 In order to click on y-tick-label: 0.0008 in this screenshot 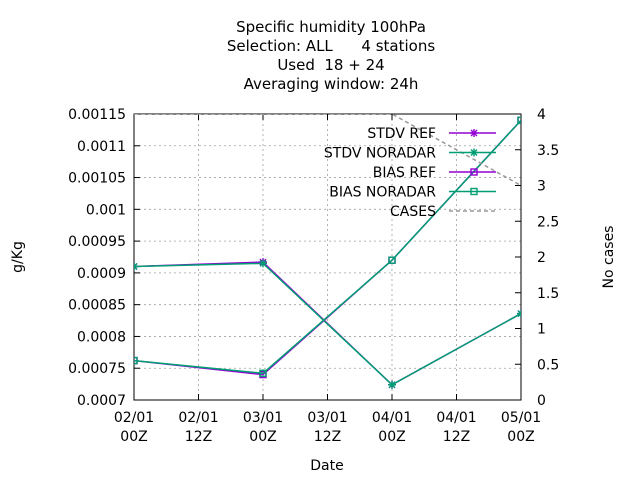, I will do `click(101, 337)`.